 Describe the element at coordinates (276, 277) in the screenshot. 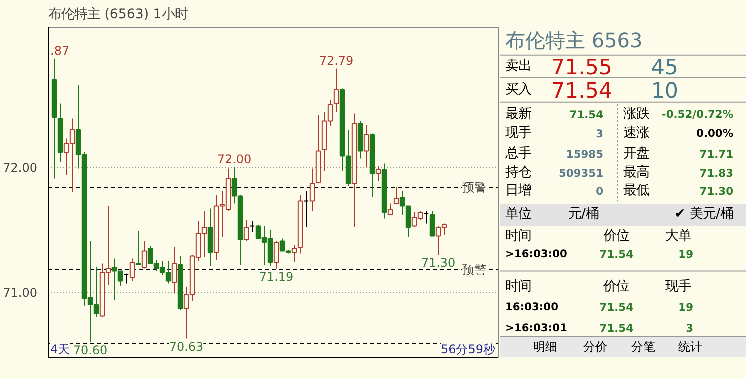

I see `annotation: 71.19` at that location.